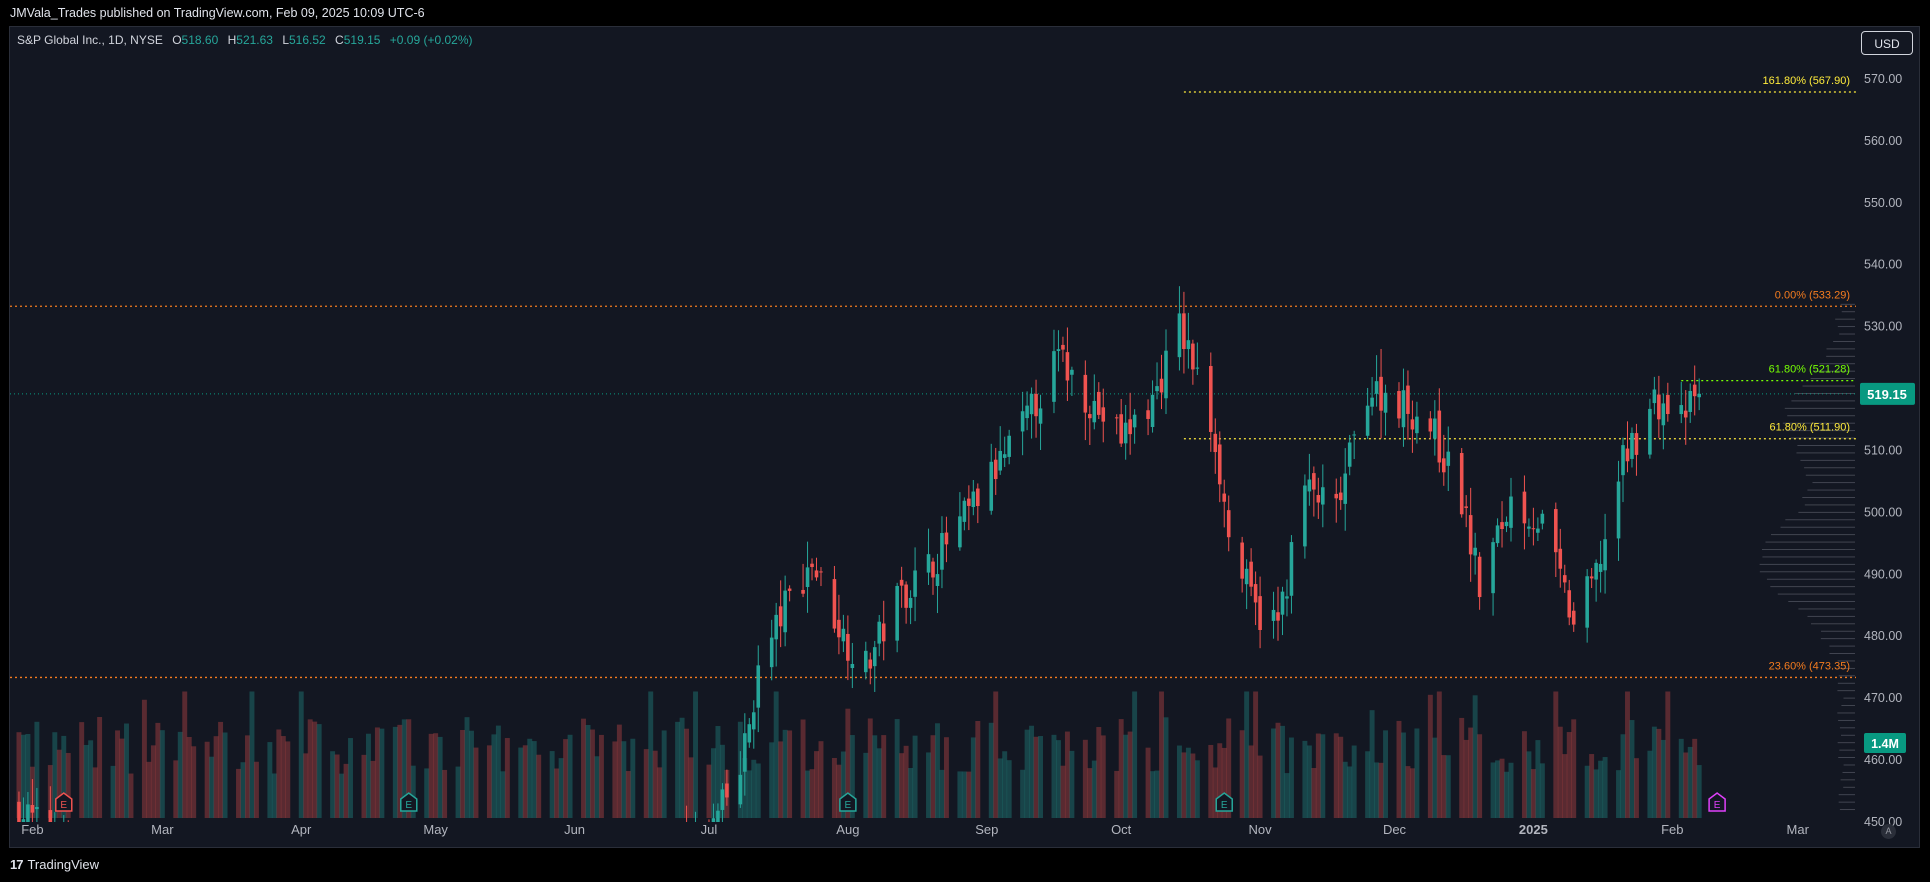 The image size is (1930, 882). Describe the element at coordinates (1224, 805) in the screenshot. I see `earnings-marker-label: E` at that location.